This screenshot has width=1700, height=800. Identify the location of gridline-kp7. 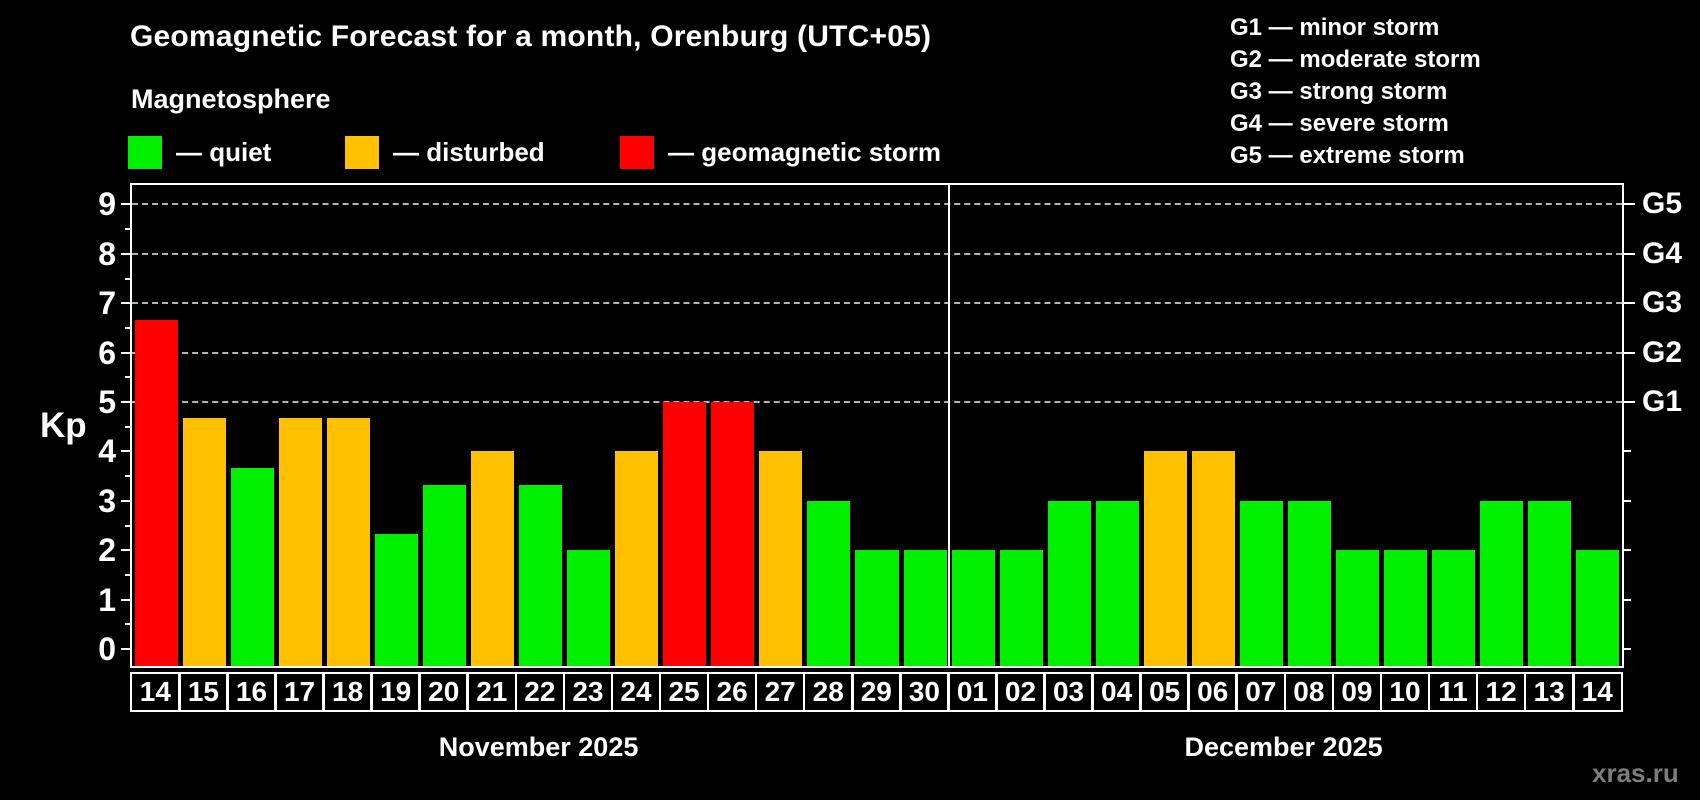
(877, 303).